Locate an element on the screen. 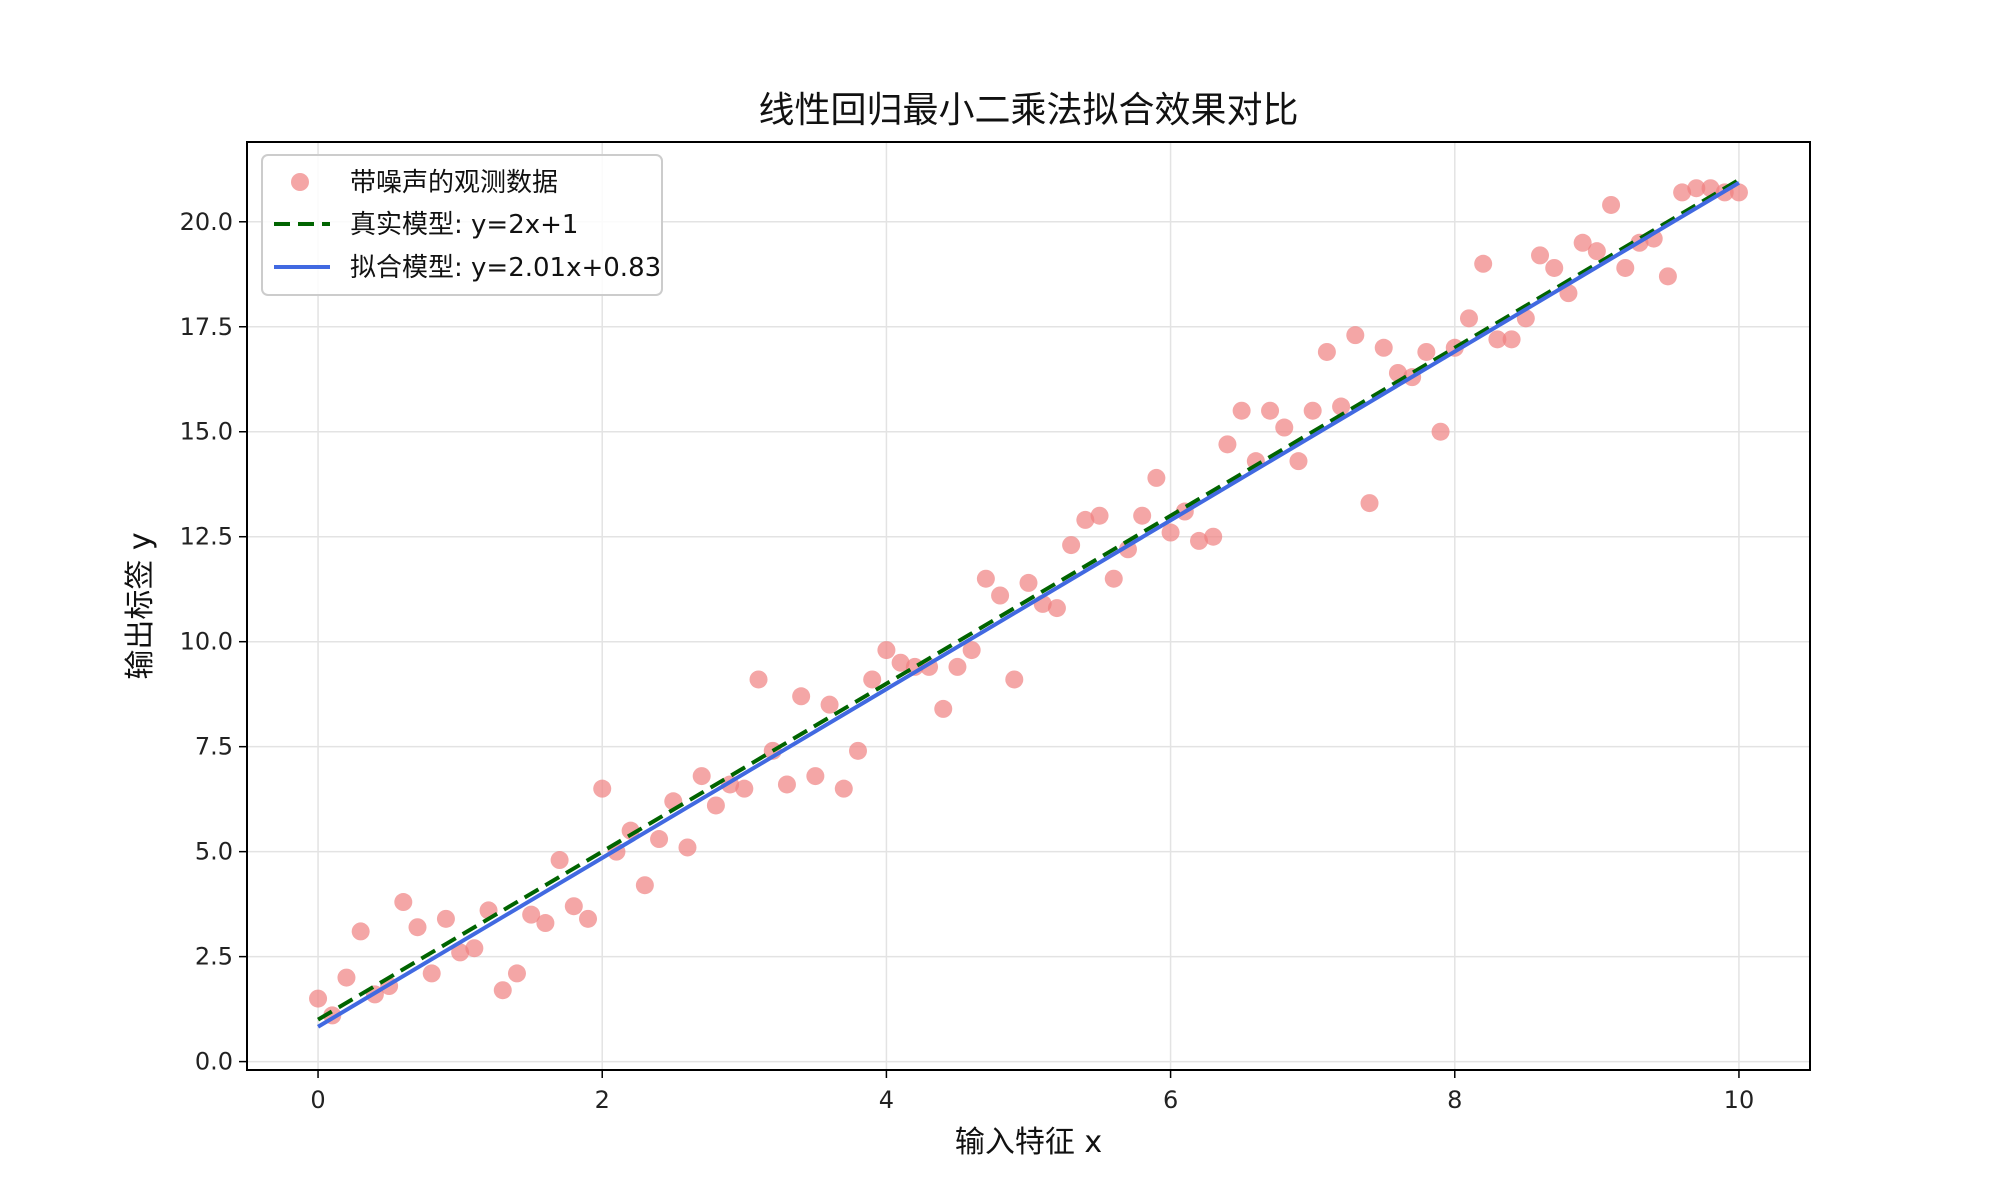 Image resolution: width=1992 pixels, height=1196 pixels. x-tick-label: 10 is located at coordinates (1739, 1100).